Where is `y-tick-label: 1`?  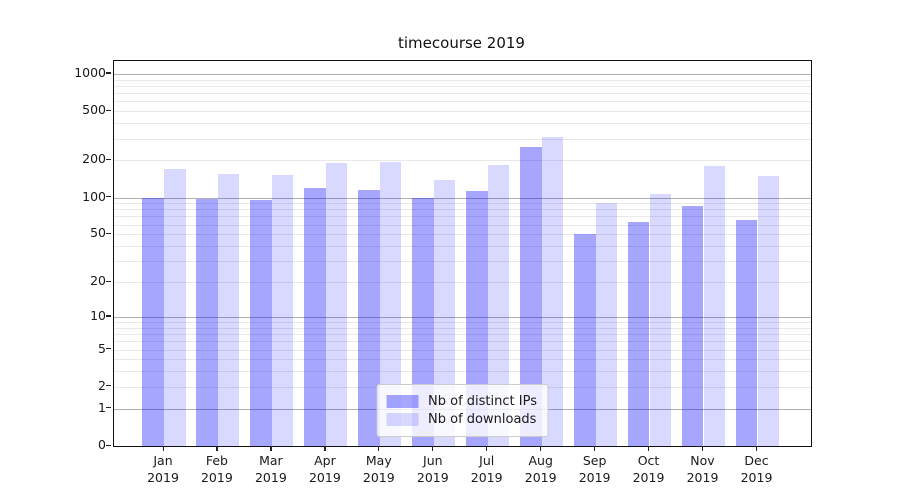
y-tick-label: 1 is located at coordinates (102, 407).